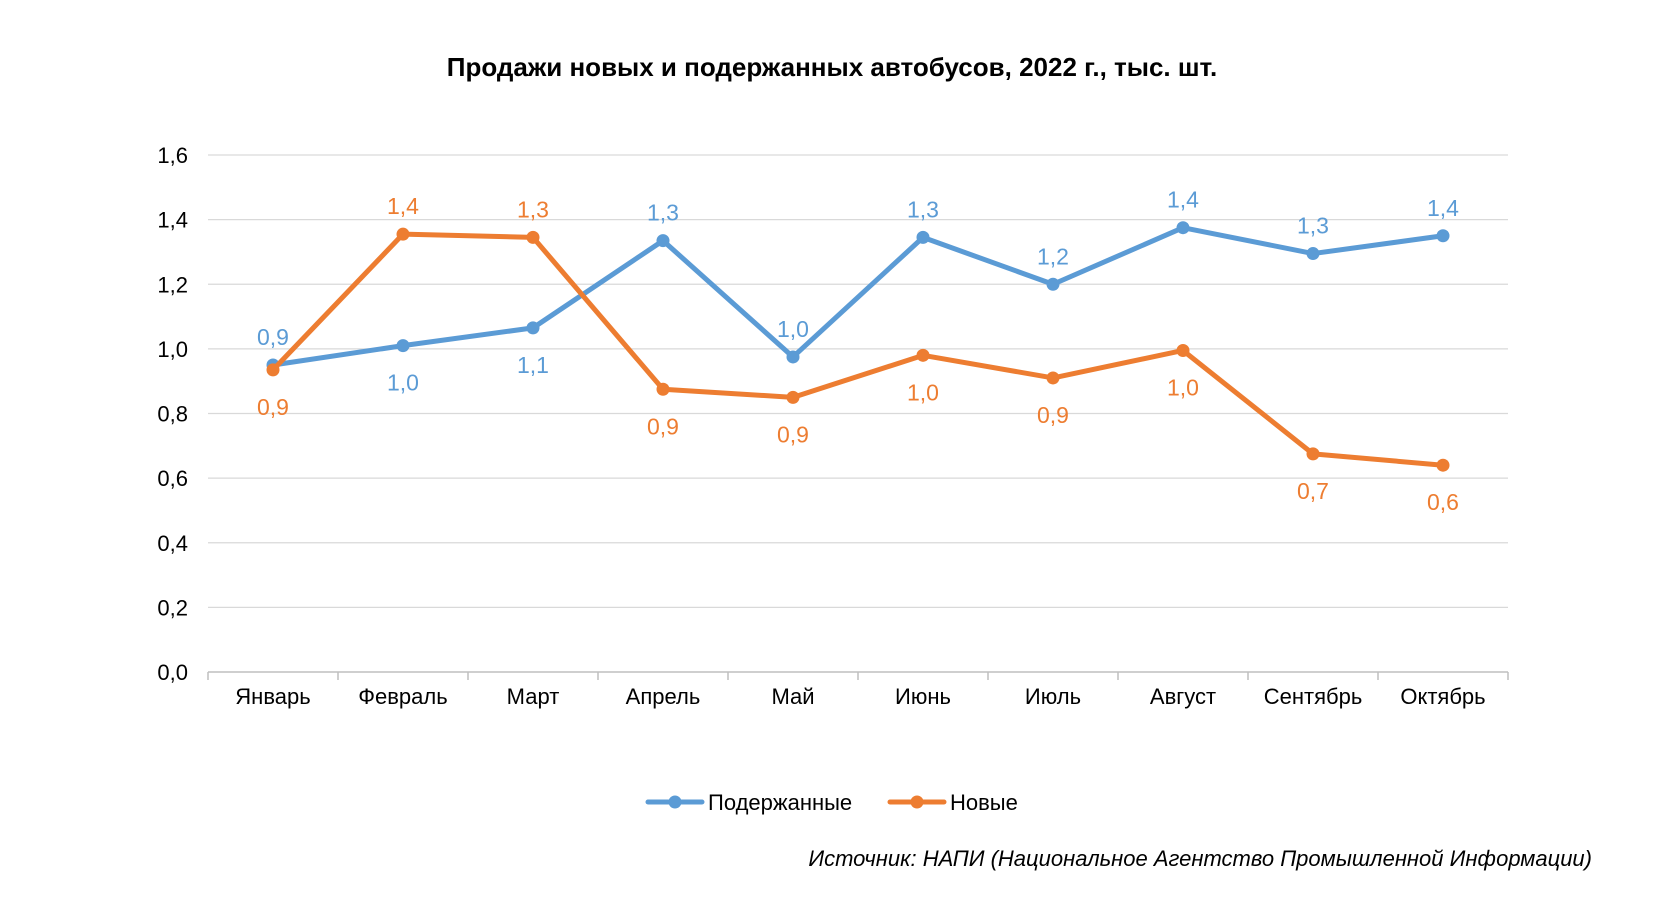  Describe the element at coordinates (1313, 491) in the screenshot. I see `data-label: 0,7` at that location.